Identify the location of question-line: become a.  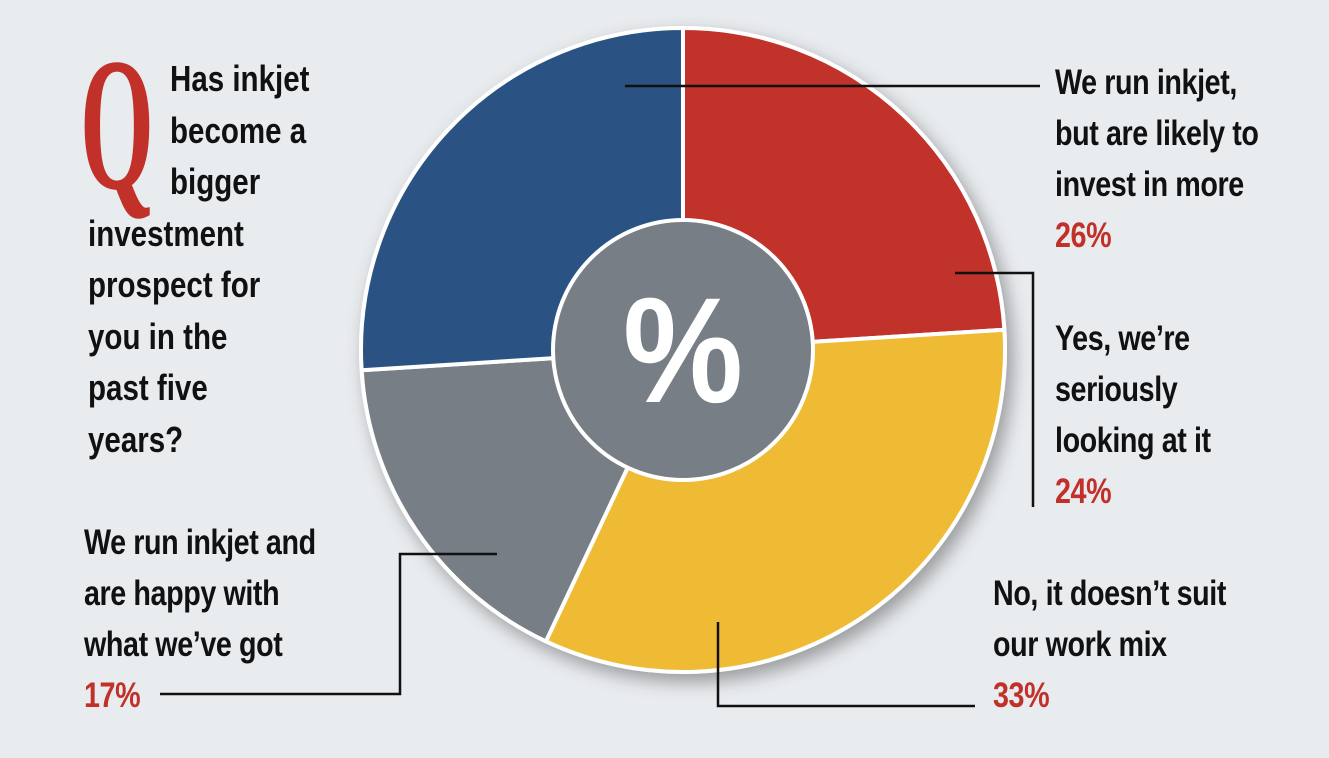
(238, 130).